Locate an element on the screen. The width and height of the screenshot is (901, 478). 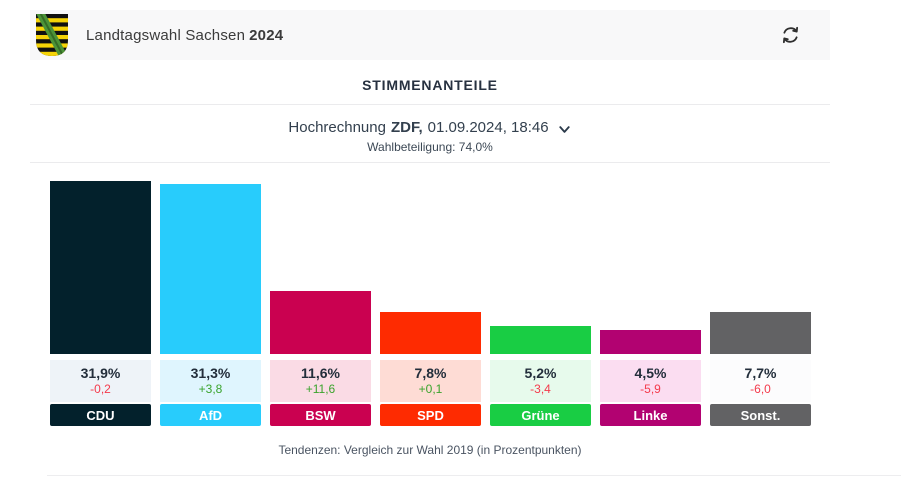
party-label-sonst: Sonst. is located at coordinates (760, 415).